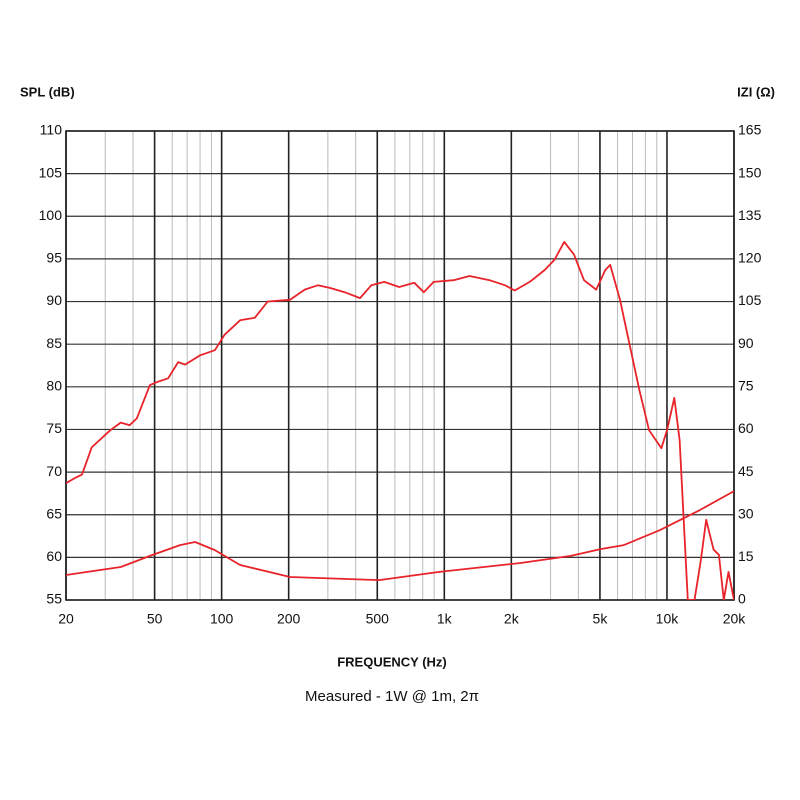 Image resolution: width=800 pixels, height=800 pixels. Describe the element at coordinates (378, 619) in the screenshot. I see `x-tick-label: 500` at that location.